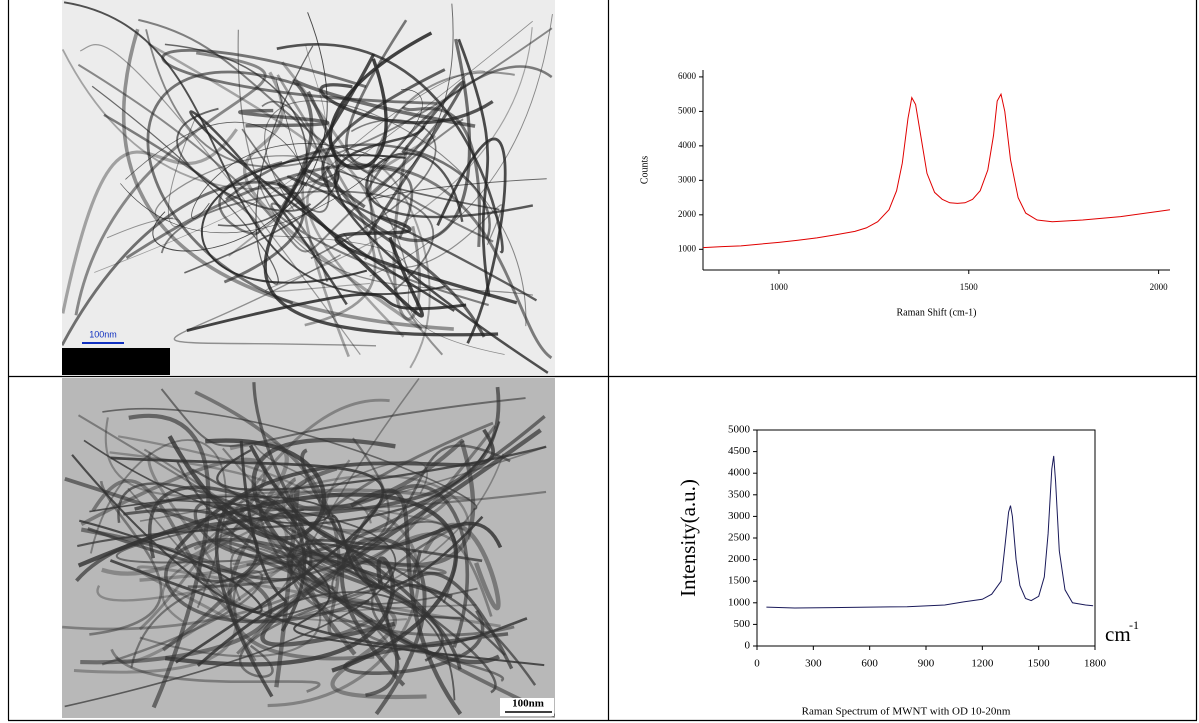 The image size is (1199, 723). I want to click on y-tick-label: 3000, so click(739, 516).